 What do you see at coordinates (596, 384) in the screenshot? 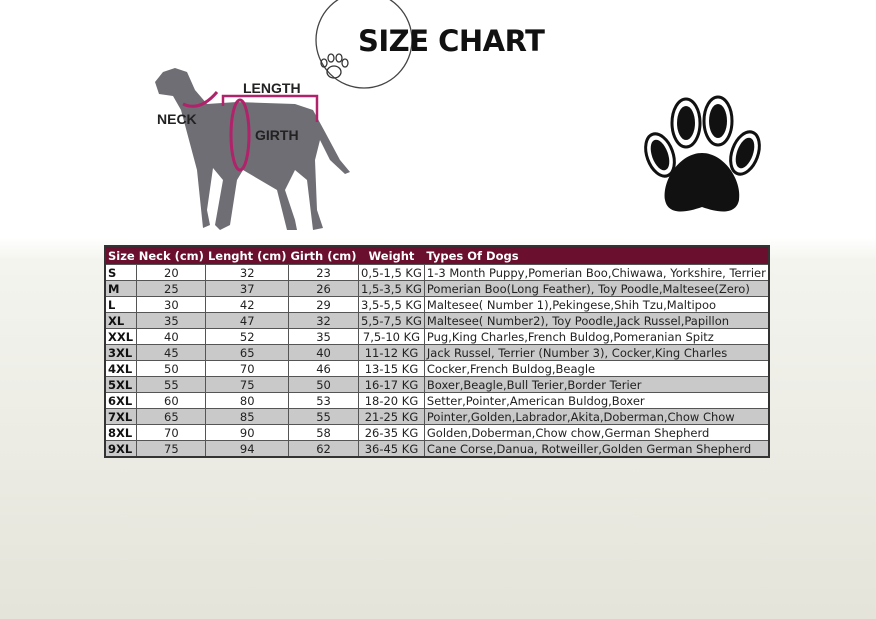
I see `dog-types-cell: Boxer,Beagle,Bull Terier,Border Terier` at bounding box center [596, 384].